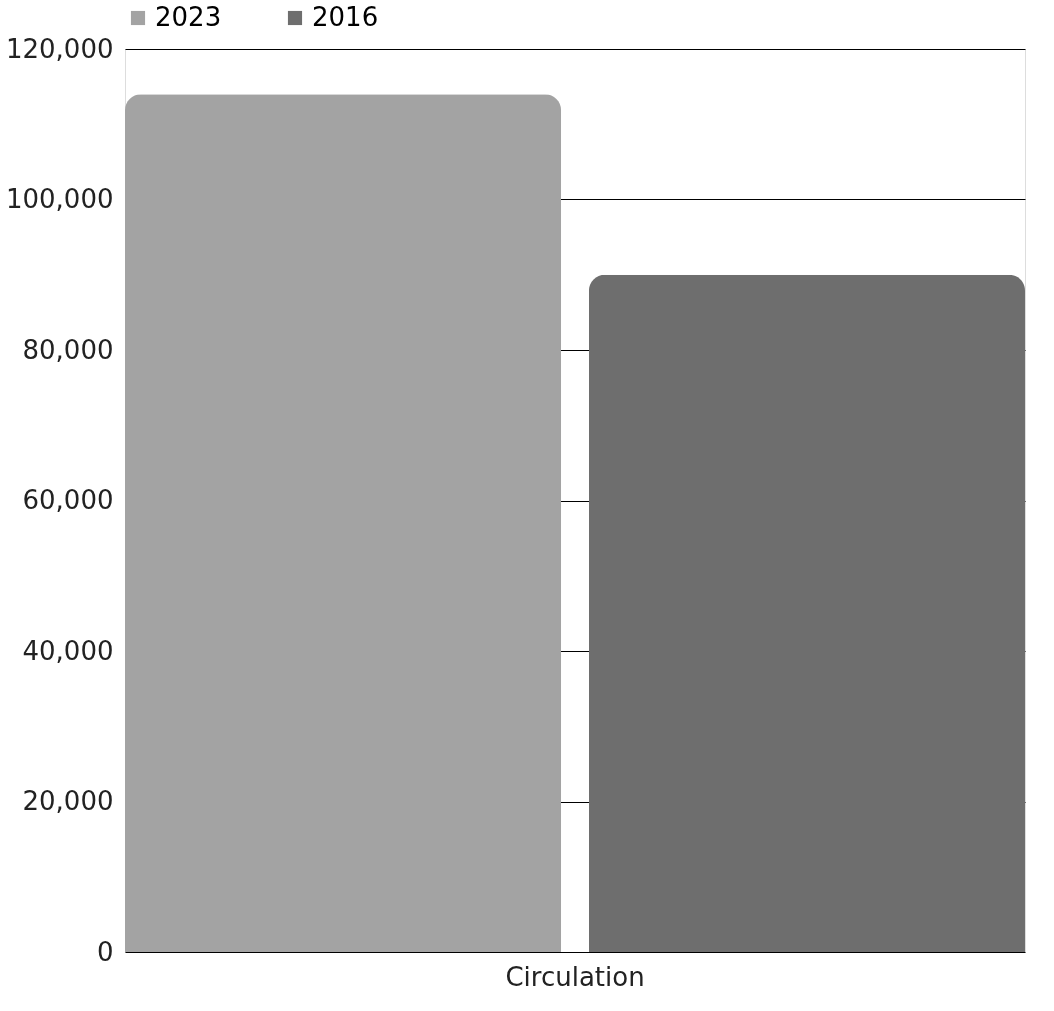 The height and width of the screenshot is (1011, 1054). I want to click on y-tick-label: 80,000, so click(68, 349).